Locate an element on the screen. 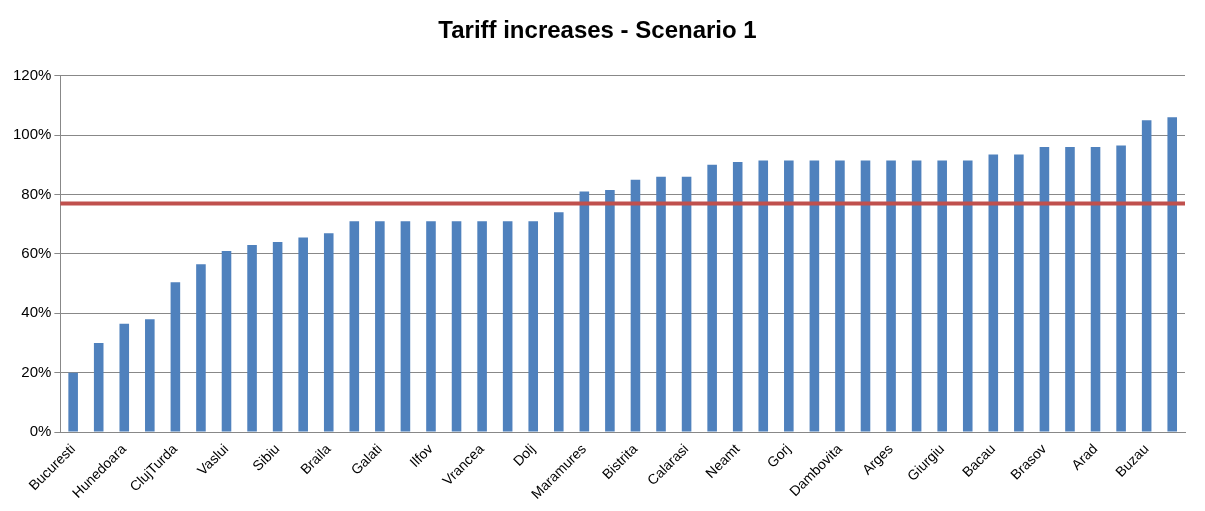 The image size is (1205, 511). y-tick-label: 0% is located at coordinates (40, 431).